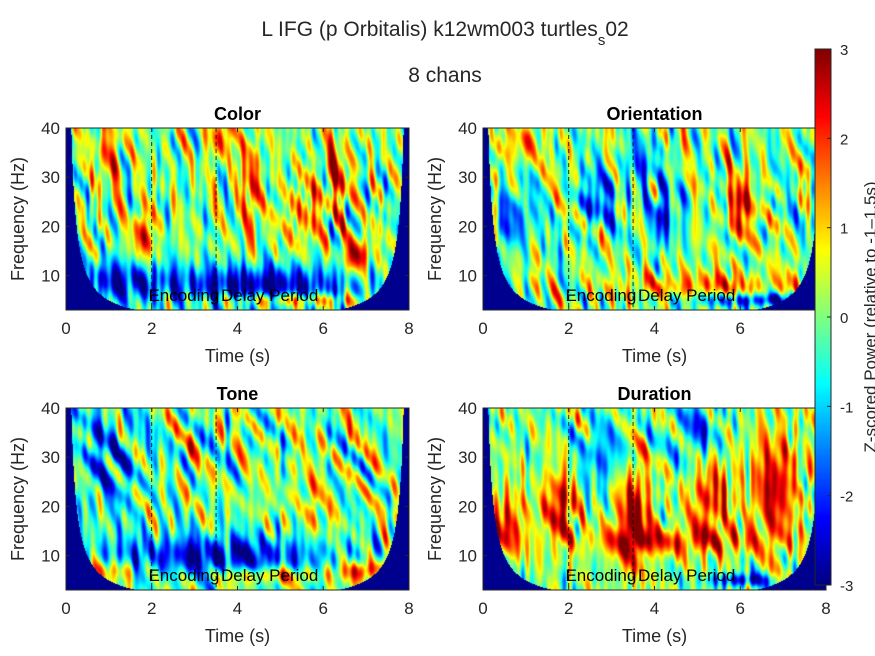 The width and height of the screenshot is (875, 656). I want to click on colorbar-gradient, so click(823, 317).